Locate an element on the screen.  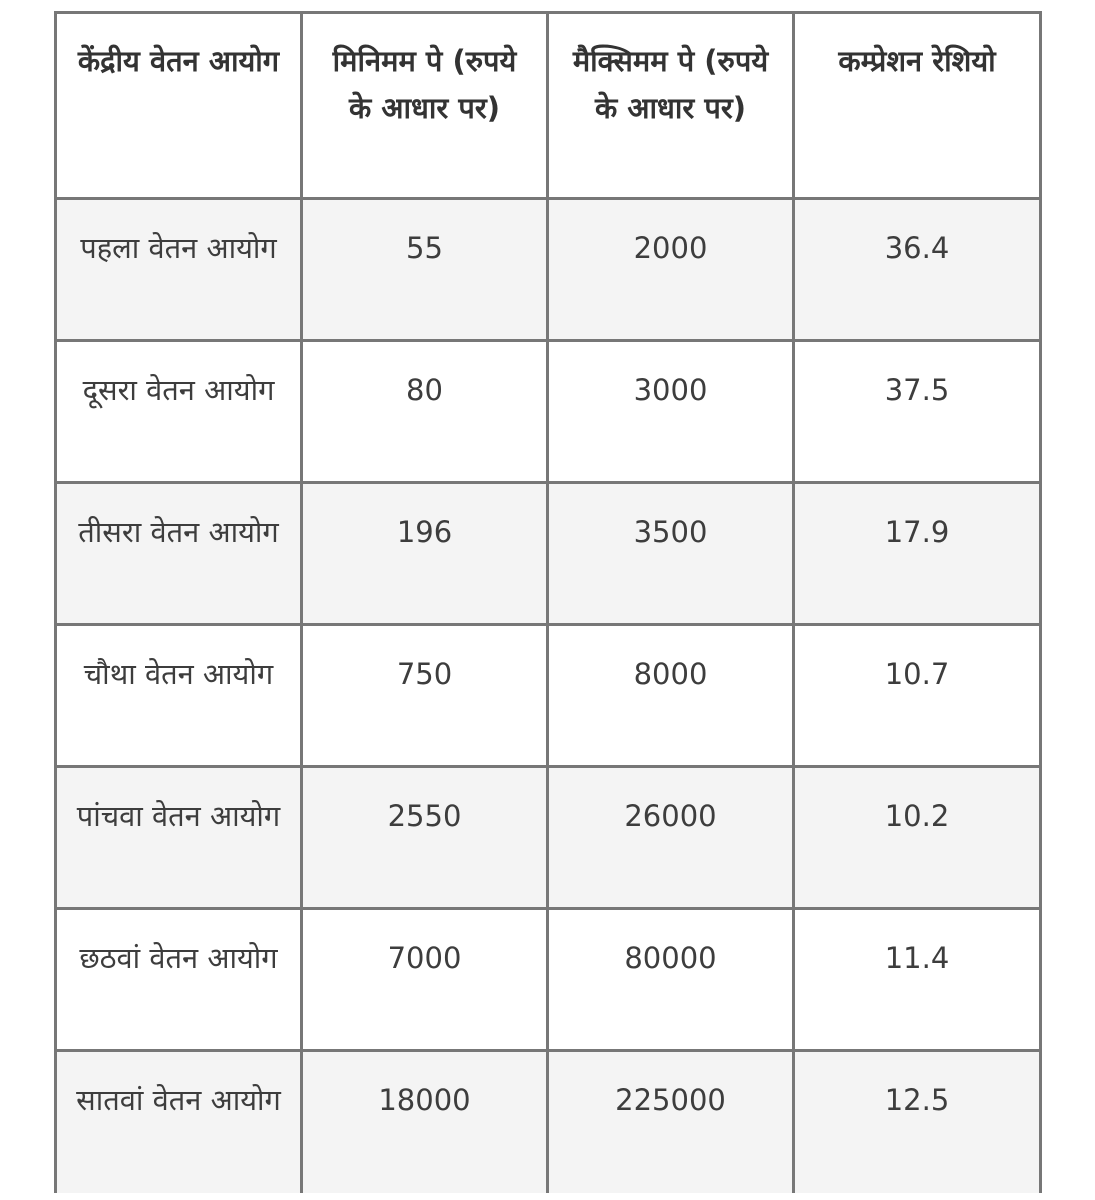
header-maximum-pay: मैक्सिमम पे (रुपये के आधार पर) is located at coordinates (670, 105).